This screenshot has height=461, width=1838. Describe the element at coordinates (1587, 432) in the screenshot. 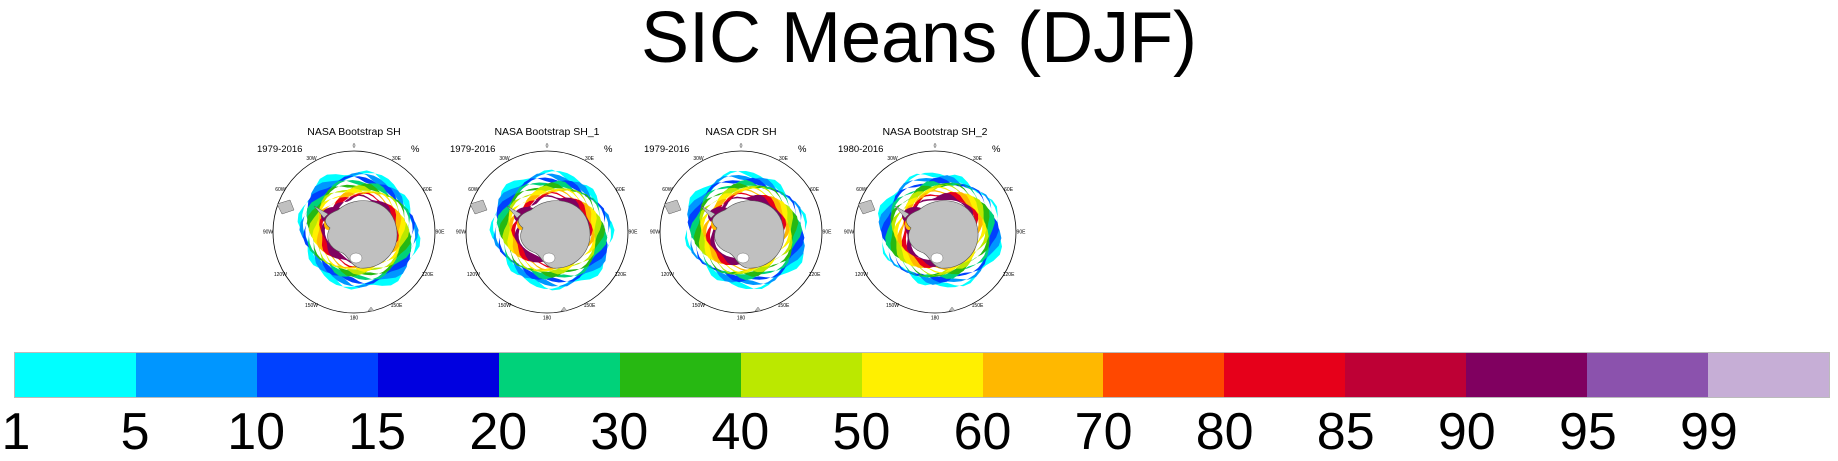

I see `colorbar-tick-label: 95` at that location.